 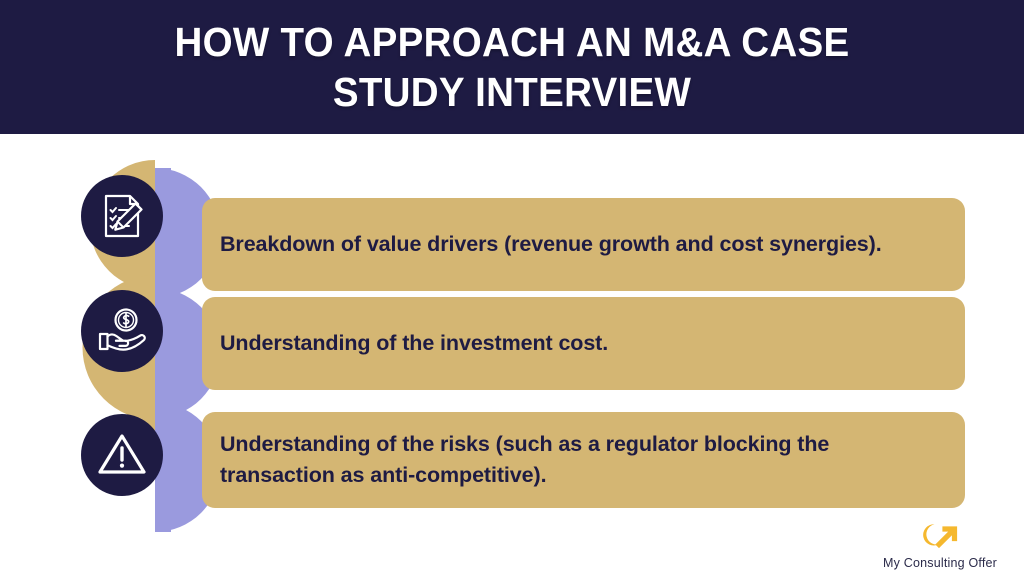 What do you see at coordinates (940, 537) in the screenshot?
I see `arrow-swoosh-logo-mark` at bounding box center [940, 537].